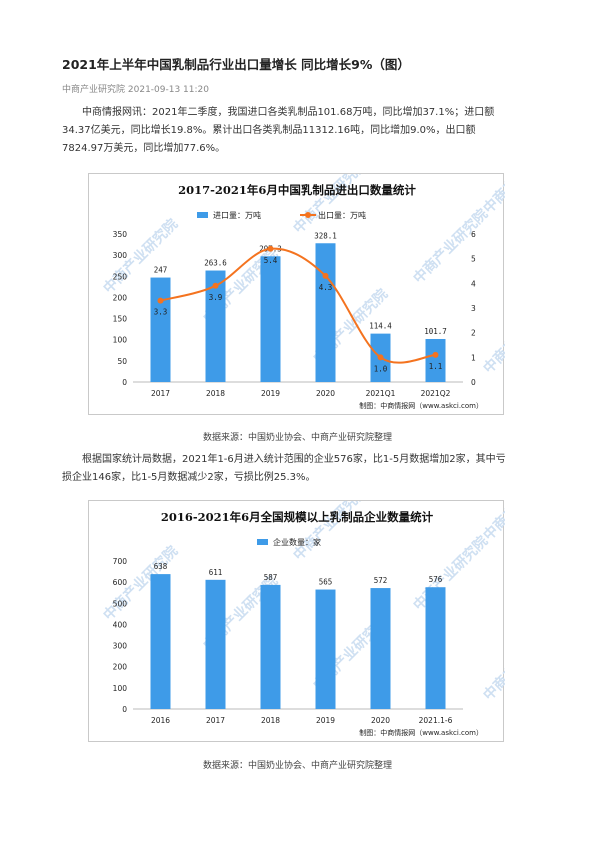  What do you see at coordinates (297, 542) in the screenshot?
I see `legend-label: 企业数量：家` at bounding box center [297, 542].